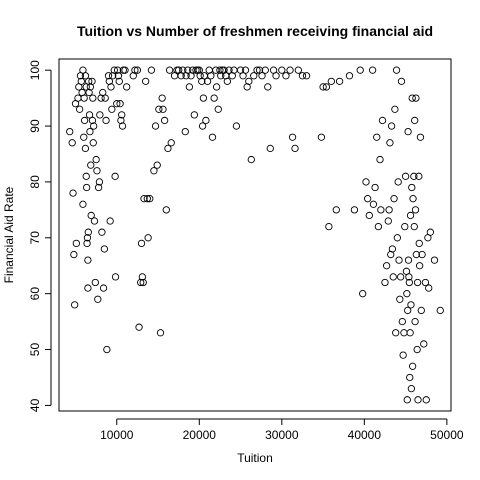 The width and height of the screenshot is (480, 480). Describe the element at coordinates (200, 435) in the screenshot. I see `x-tick-label: 20000` at that location.